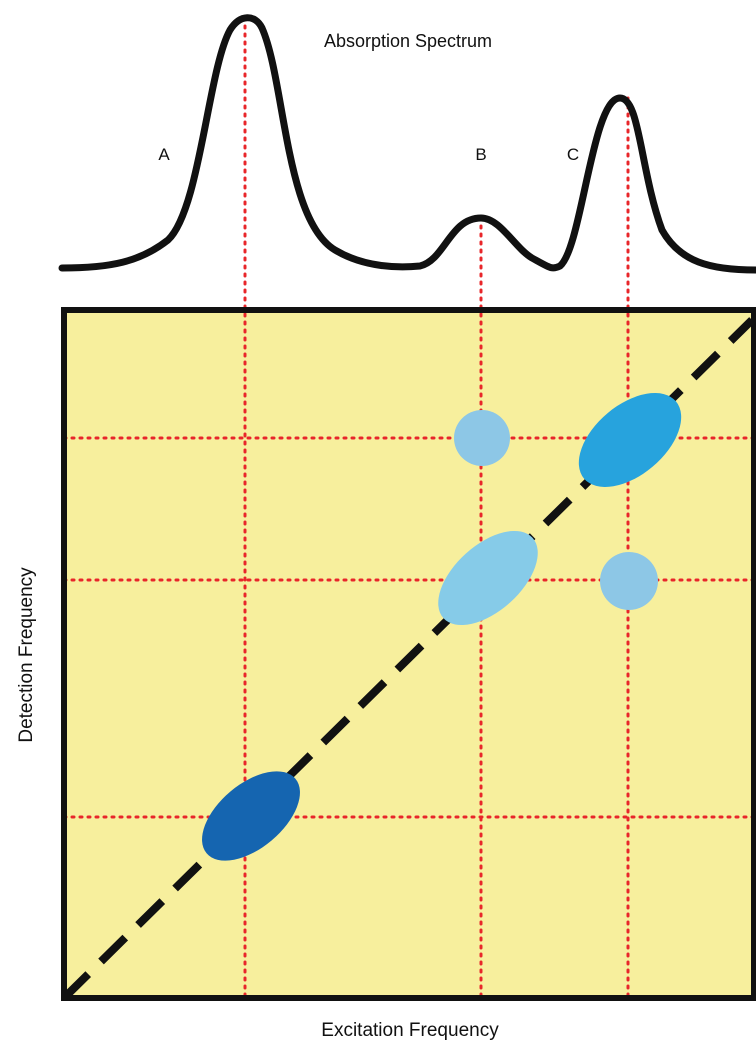  What do you see at coordinates (630, 440) in the screenshot?
I see `diagonal-peak-c` at bounding box center [630, 440].